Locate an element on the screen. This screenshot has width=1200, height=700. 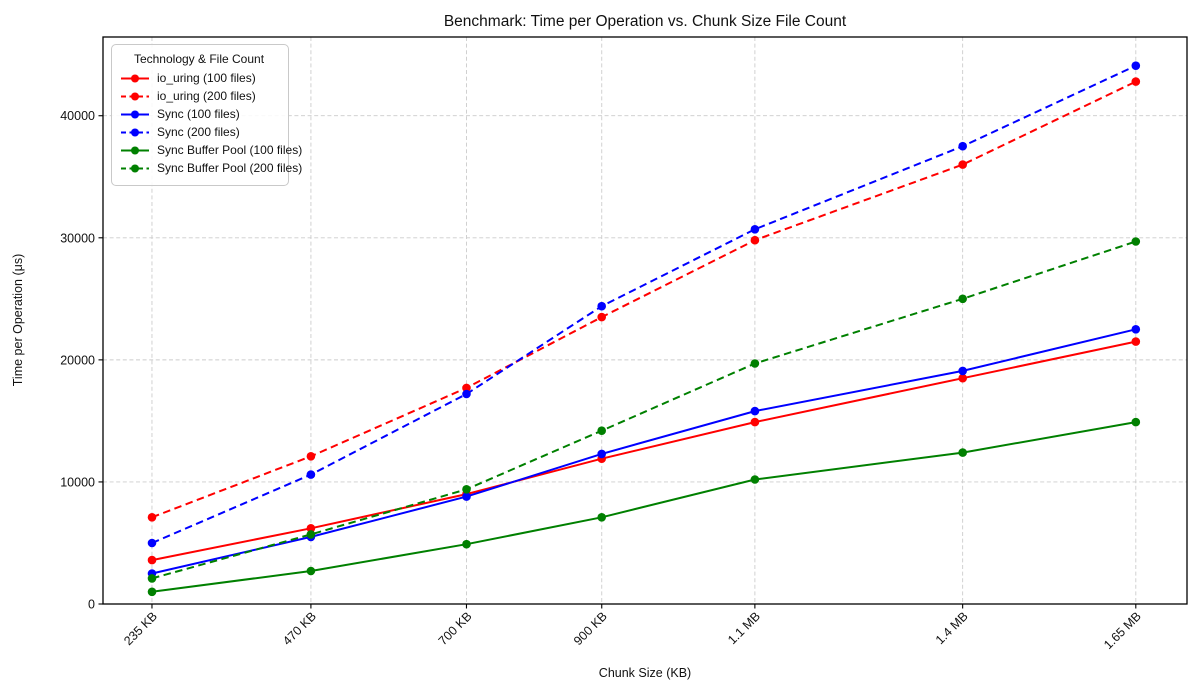
x-tick-label: 470 KB is located at coordinates (299, 628).